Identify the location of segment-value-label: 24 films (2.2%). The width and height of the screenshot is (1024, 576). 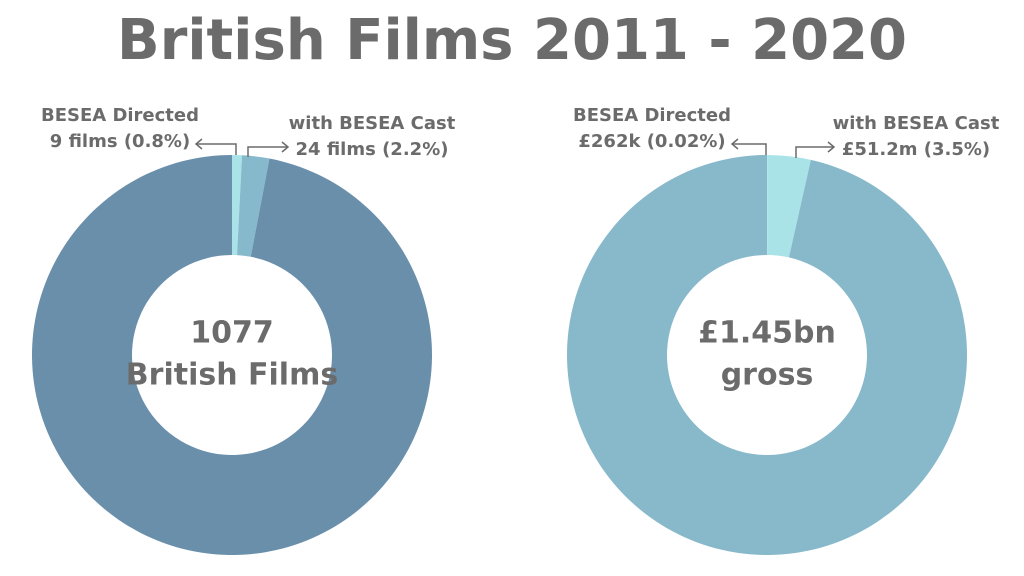
(372, 149).